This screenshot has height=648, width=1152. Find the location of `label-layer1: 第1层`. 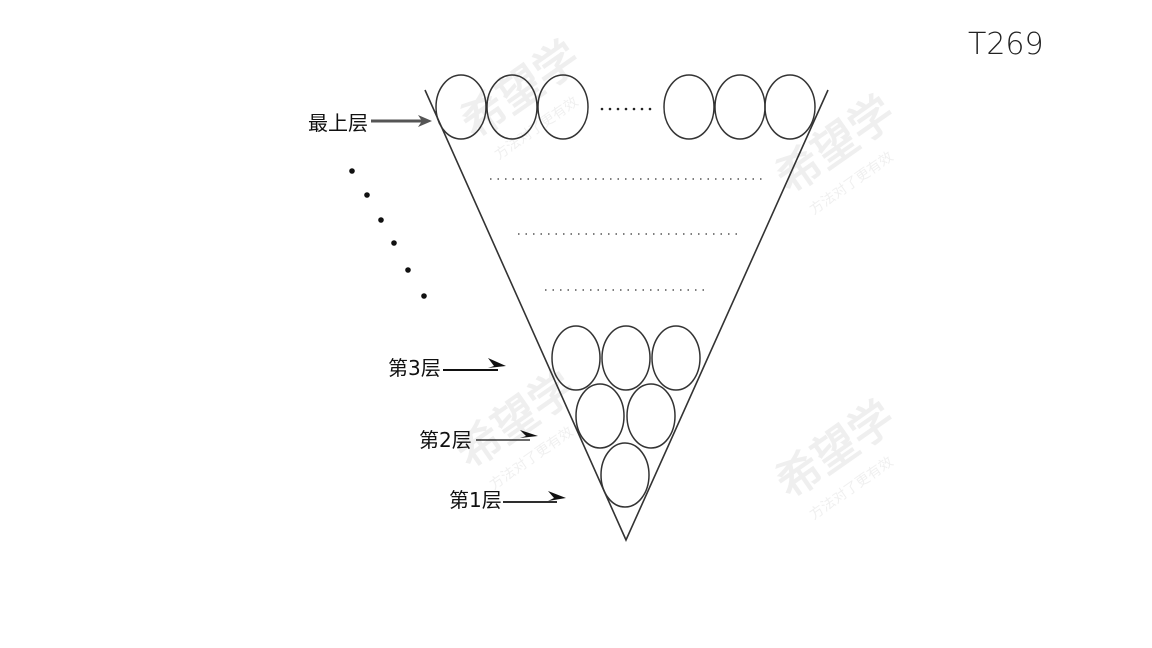

label-layer1: 第1层 is located at coordinates (475, 500).